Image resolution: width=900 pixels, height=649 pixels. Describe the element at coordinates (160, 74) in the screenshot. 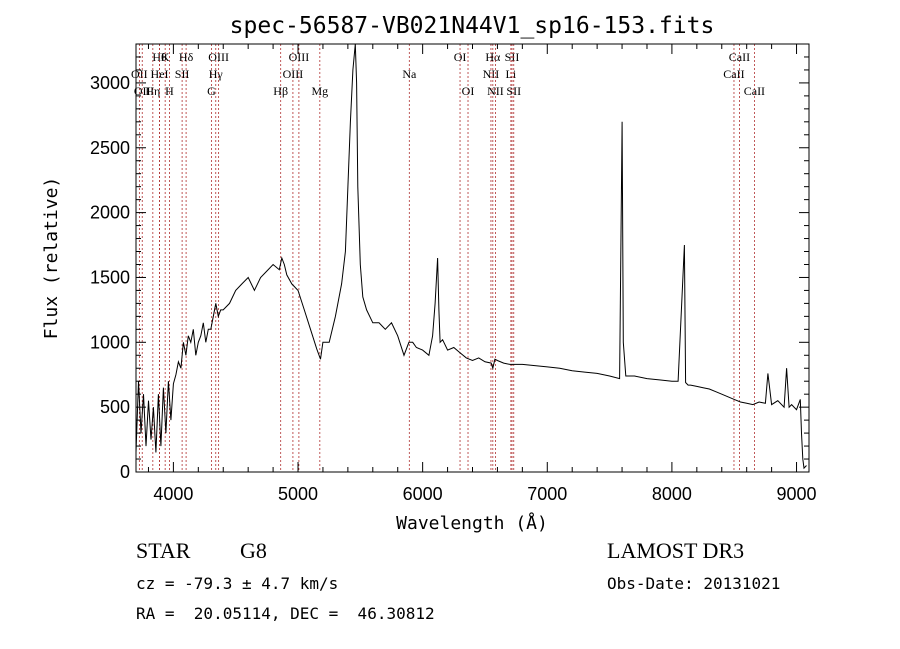

I see `spectral-line-label: HeI` at that location.